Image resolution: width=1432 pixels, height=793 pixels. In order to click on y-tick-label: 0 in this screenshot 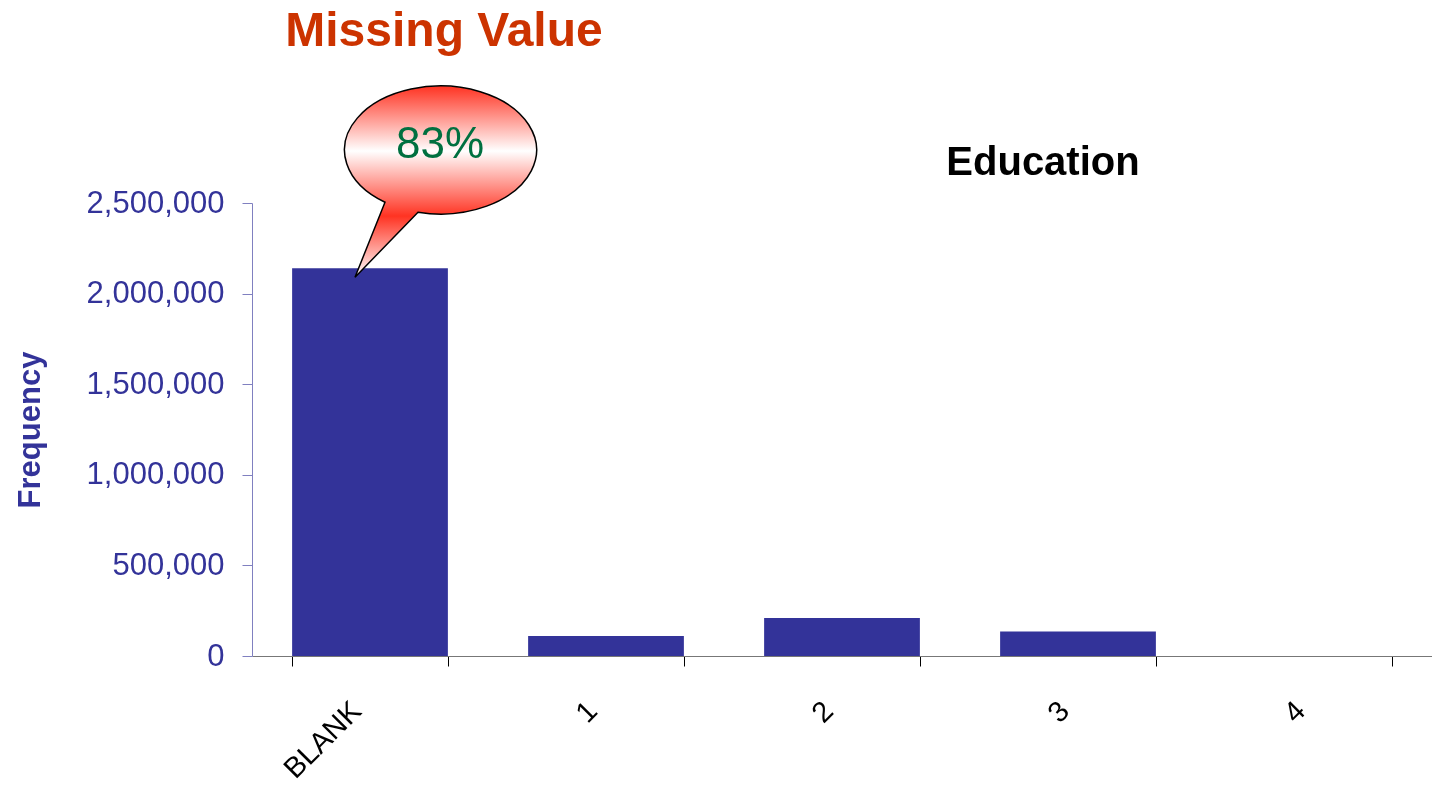, I will do `click(216, 655)`.